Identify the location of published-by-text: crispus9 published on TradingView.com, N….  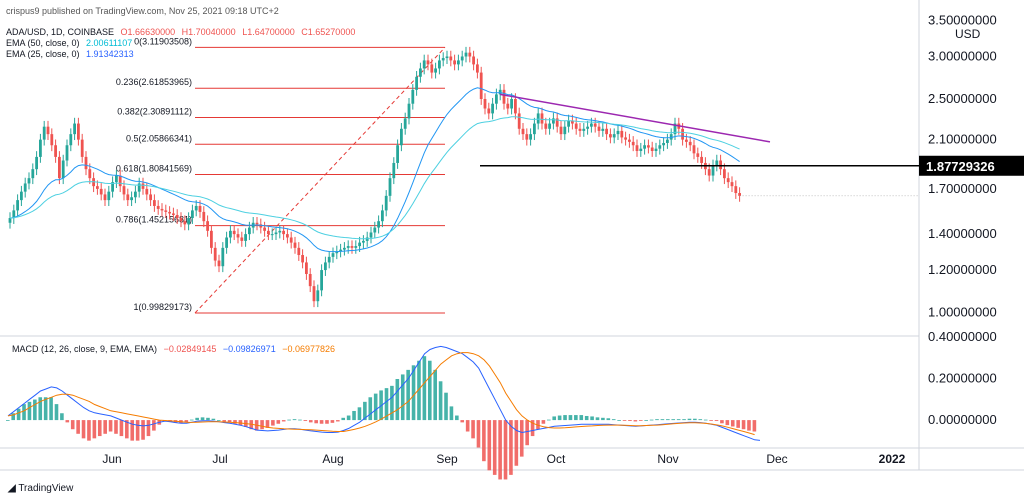
(142, 11).